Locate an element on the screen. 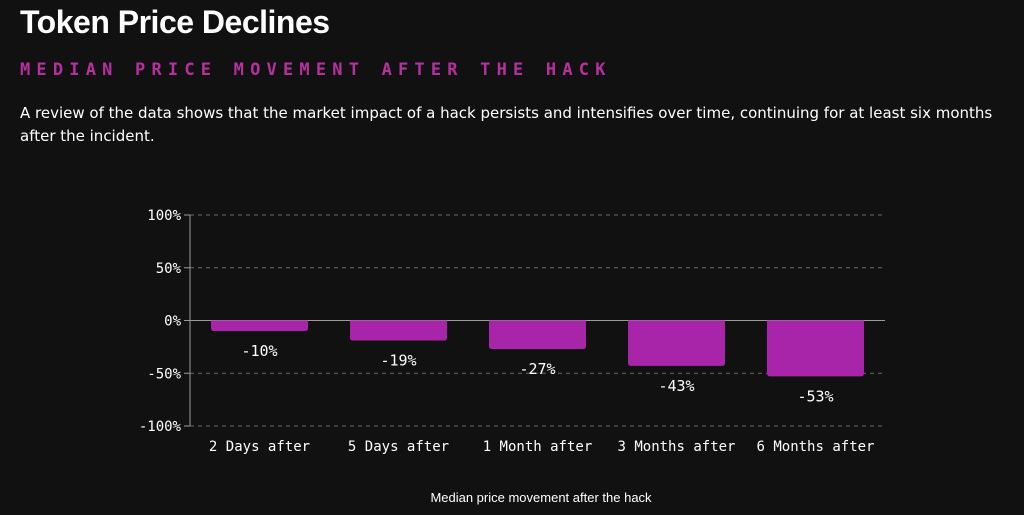 This screenshot has height=515, width=1024. data-labels: -10% -19% -27% -43% -53% is located at coordinates (537, 373).